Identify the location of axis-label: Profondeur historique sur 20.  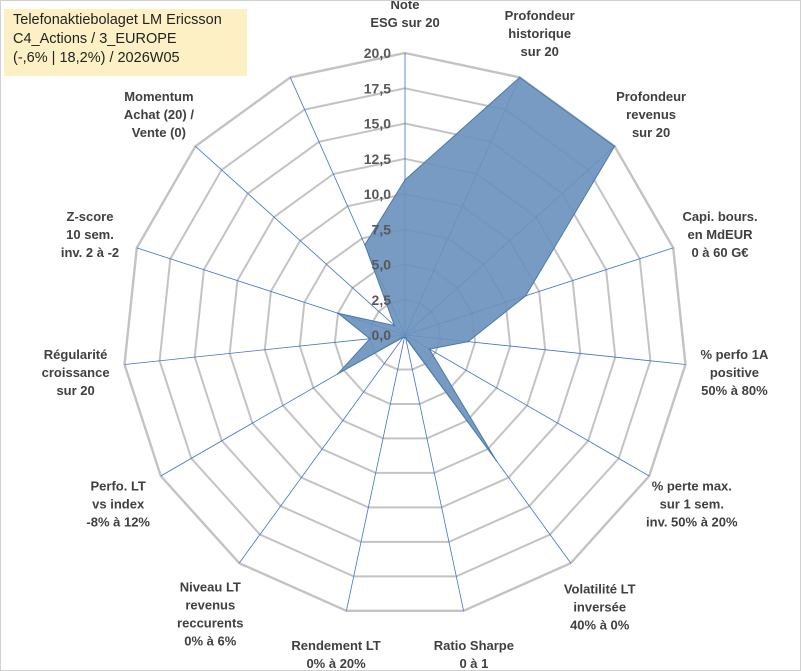
(540, 33).